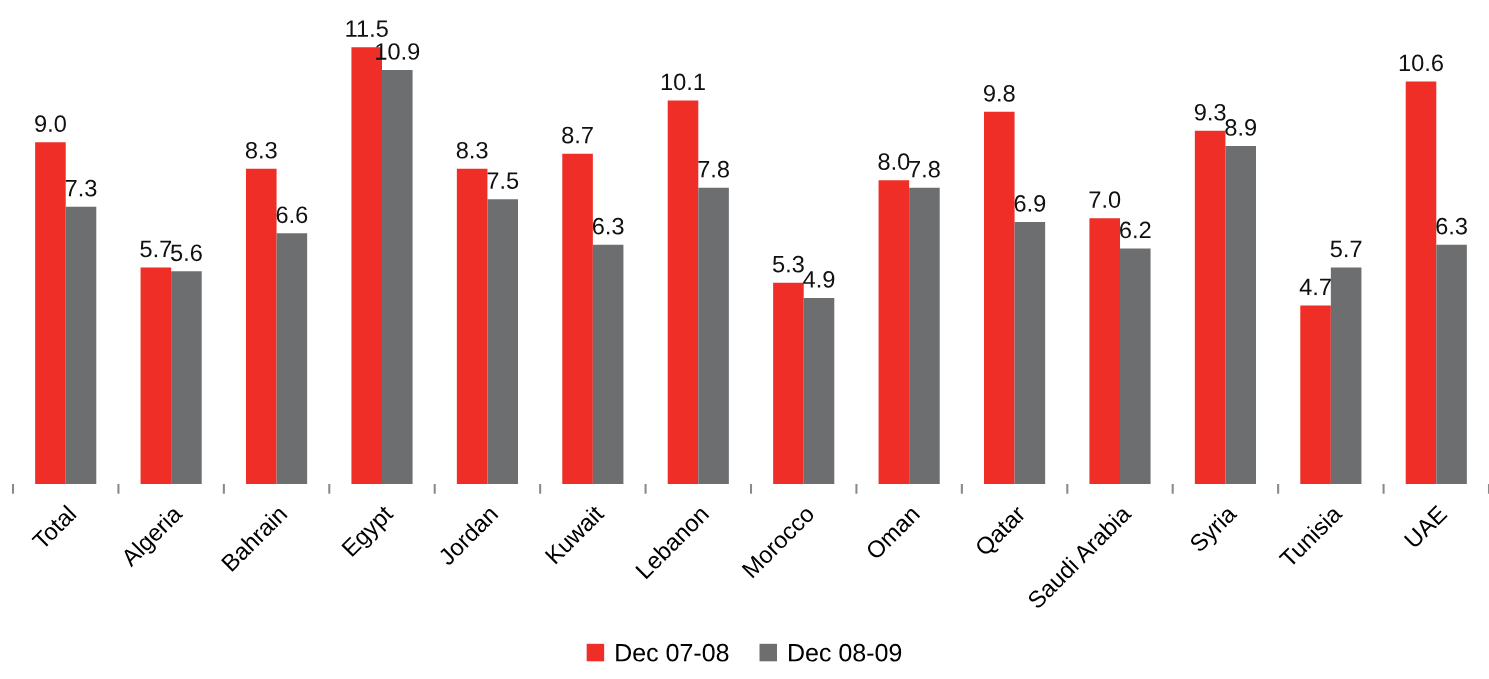  I want to click on data-label: 4.9, so click(819, 279).